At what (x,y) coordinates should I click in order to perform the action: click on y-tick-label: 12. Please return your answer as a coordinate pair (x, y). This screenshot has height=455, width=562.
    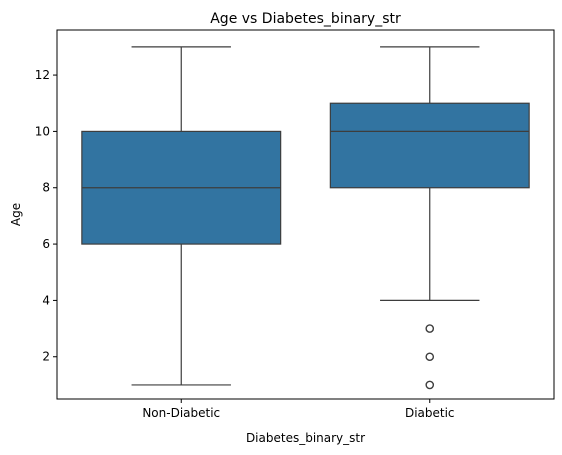
    Looking at the image, I should click on (42, 75).